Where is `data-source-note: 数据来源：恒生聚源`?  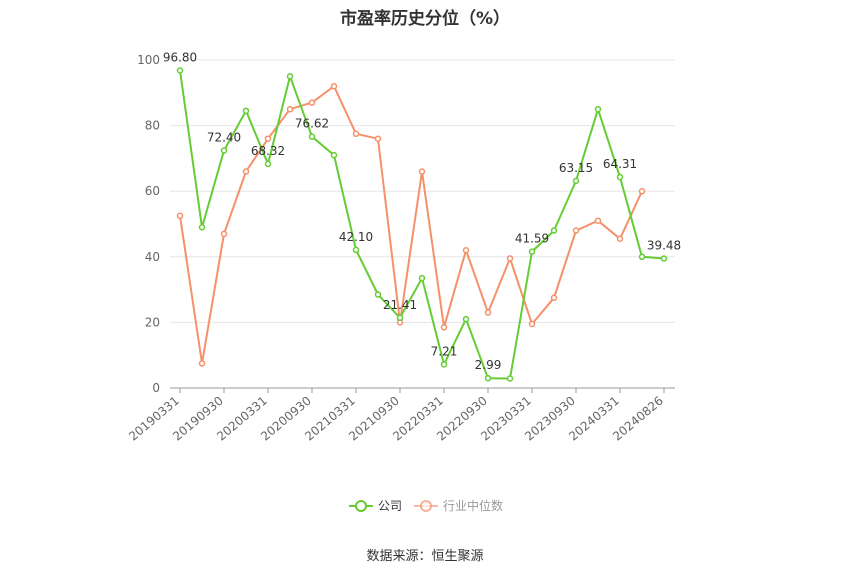 data-source-note: 数据来源：恒生聚源 is located at coordinates (425, 556).